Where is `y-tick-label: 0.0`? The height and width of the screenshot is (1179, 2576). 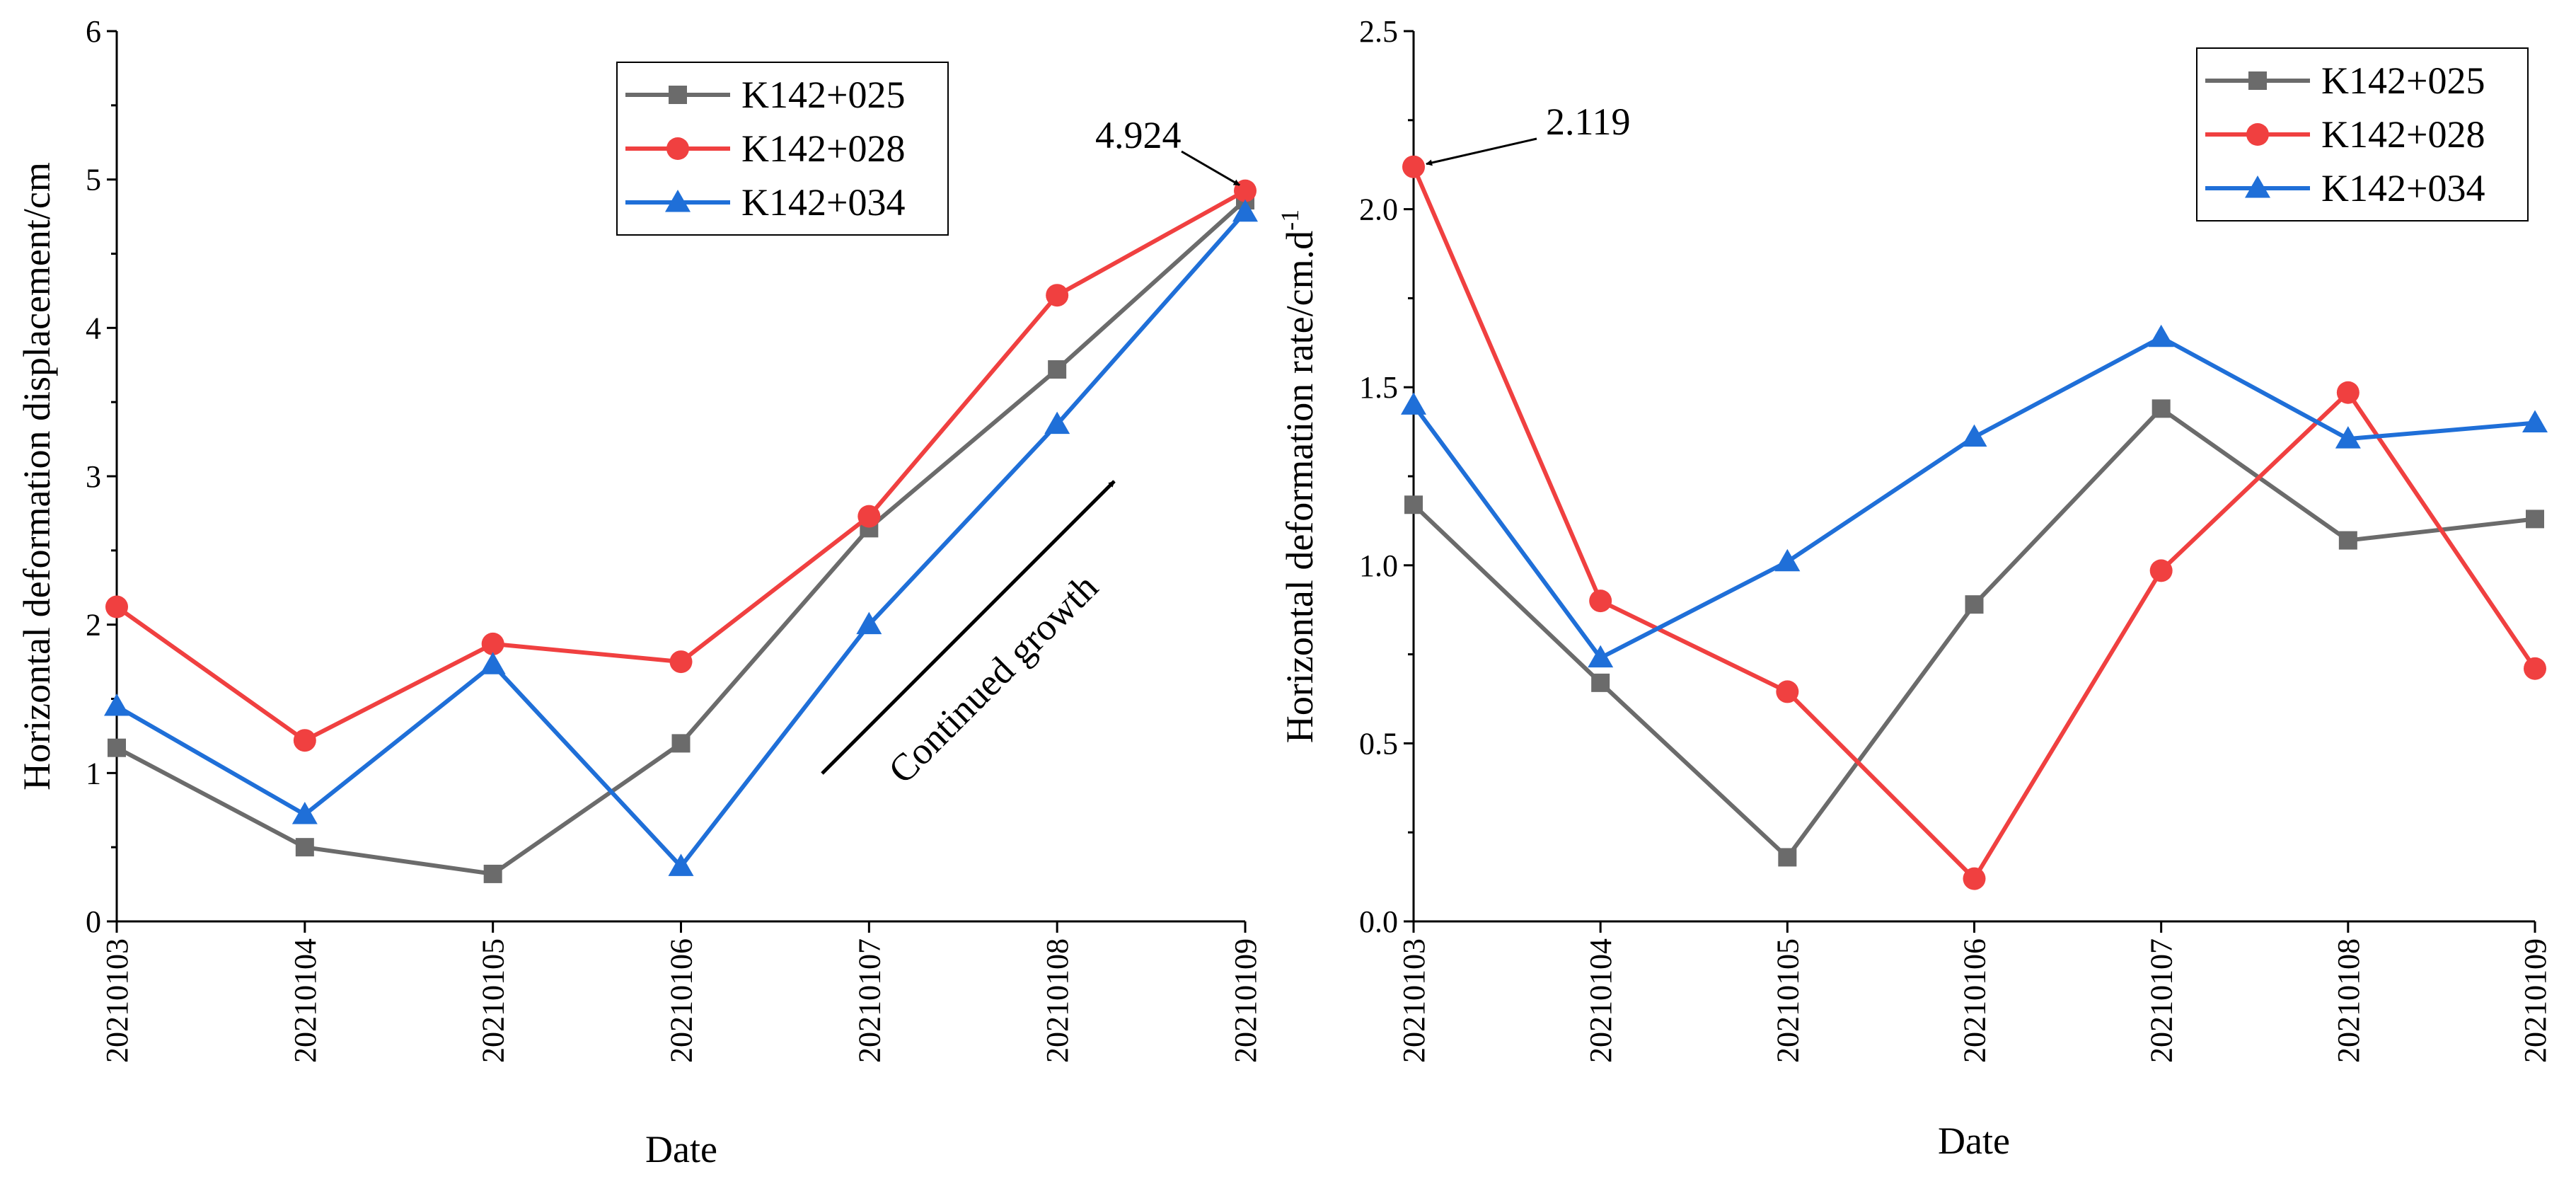 y-tick-label: 0.0 is located at coordinates (1378, 922).